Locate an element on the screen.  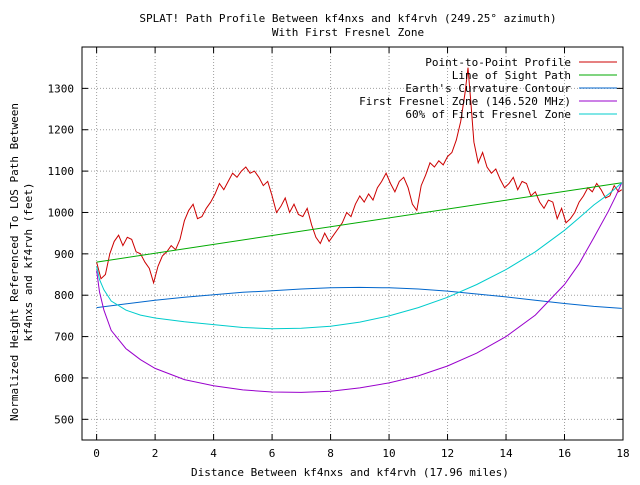
legend-label-1: Point-to-Point Profile is located at coordinates (498, 62).